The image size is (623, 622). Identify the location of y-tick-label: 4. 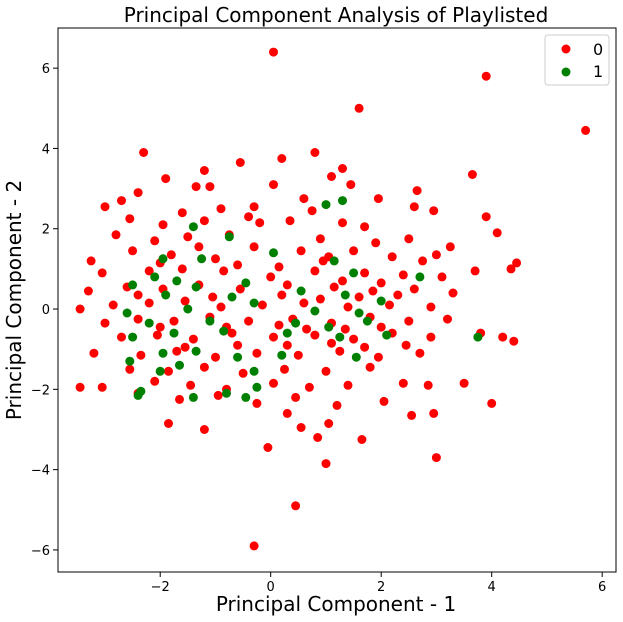
(46, 149).